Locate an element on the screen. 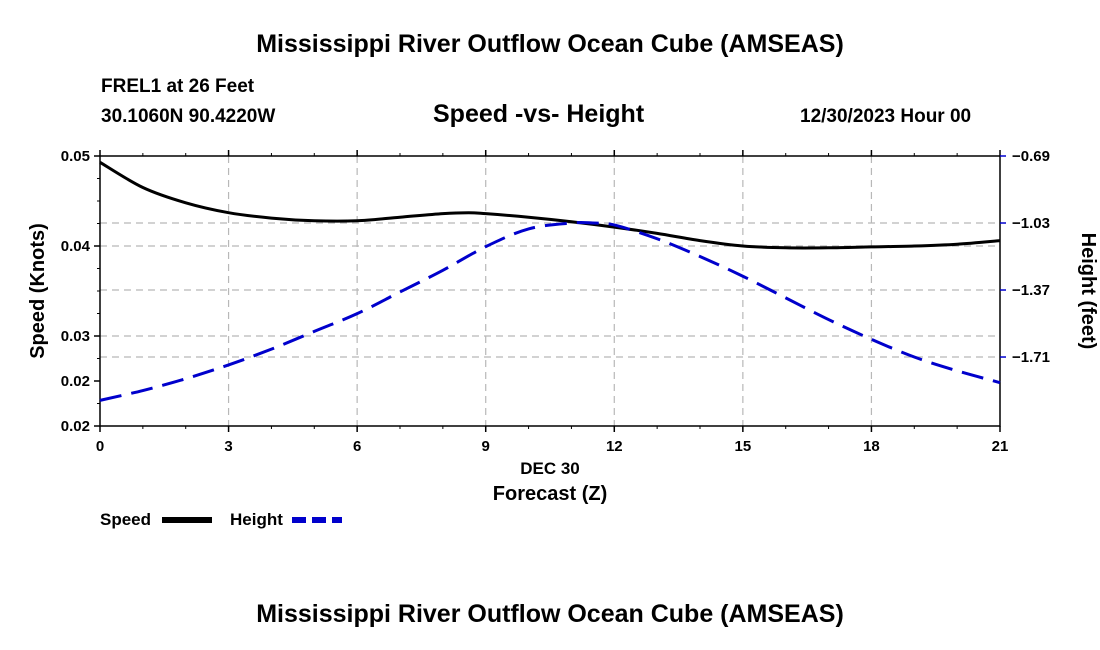 The width and height of the screenshot is (1100, 650). x-tick-label: 0 is located at coordinates (100, 446).